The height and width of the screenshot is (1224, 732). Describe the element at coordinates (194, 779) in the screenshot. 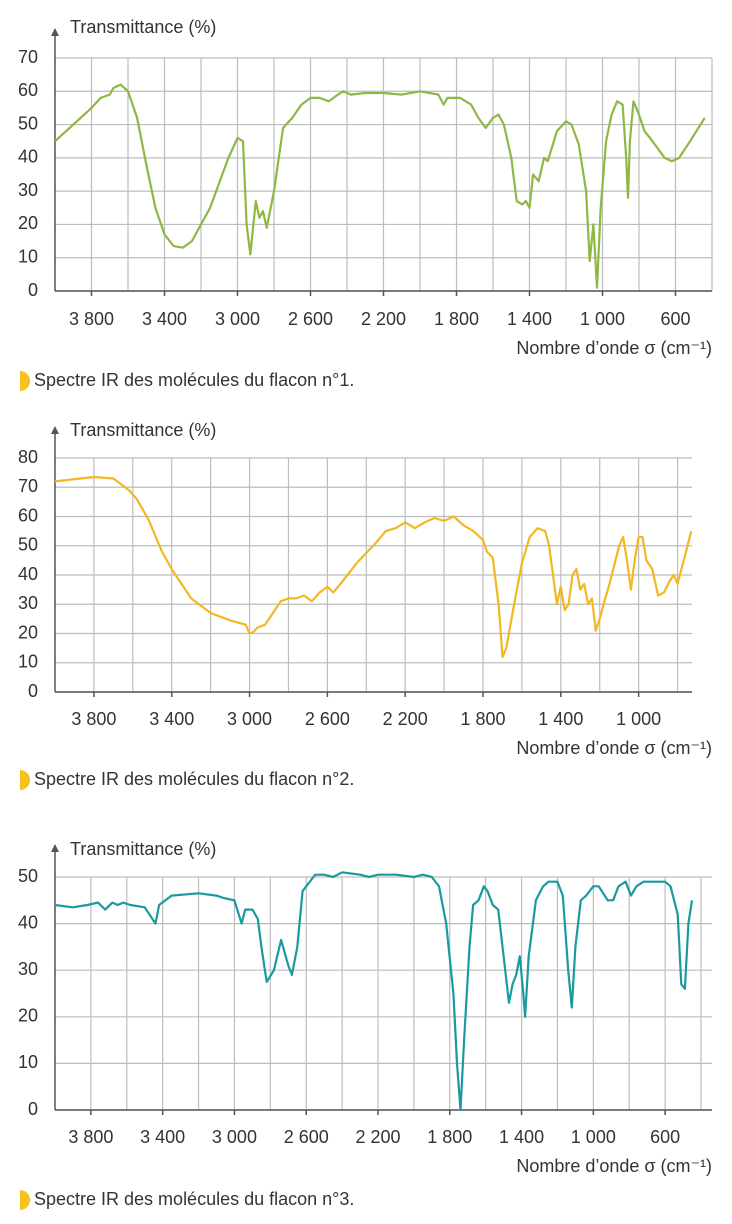

I see `caption: Spectre IR des molécules du flacon n°2.` at that location.